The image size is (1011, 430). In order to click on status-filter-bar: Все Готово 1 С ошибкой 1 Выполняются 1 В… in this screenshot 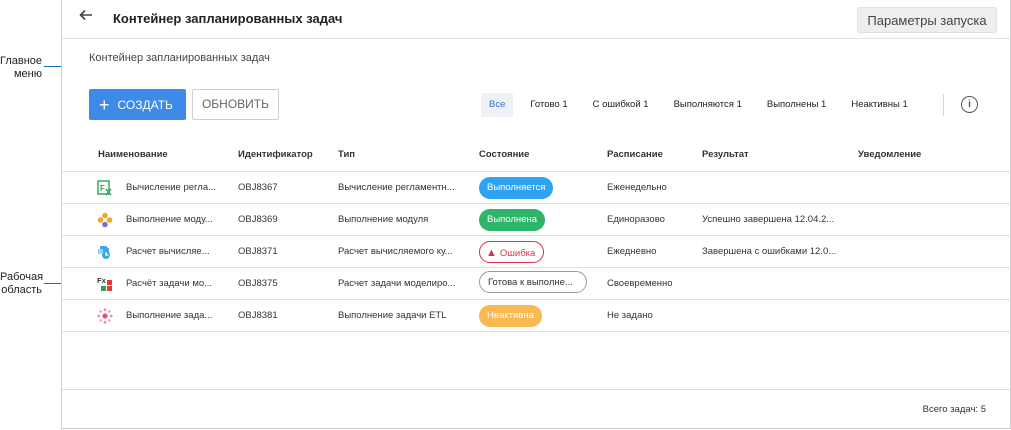, I will do `click(703, 105)`.